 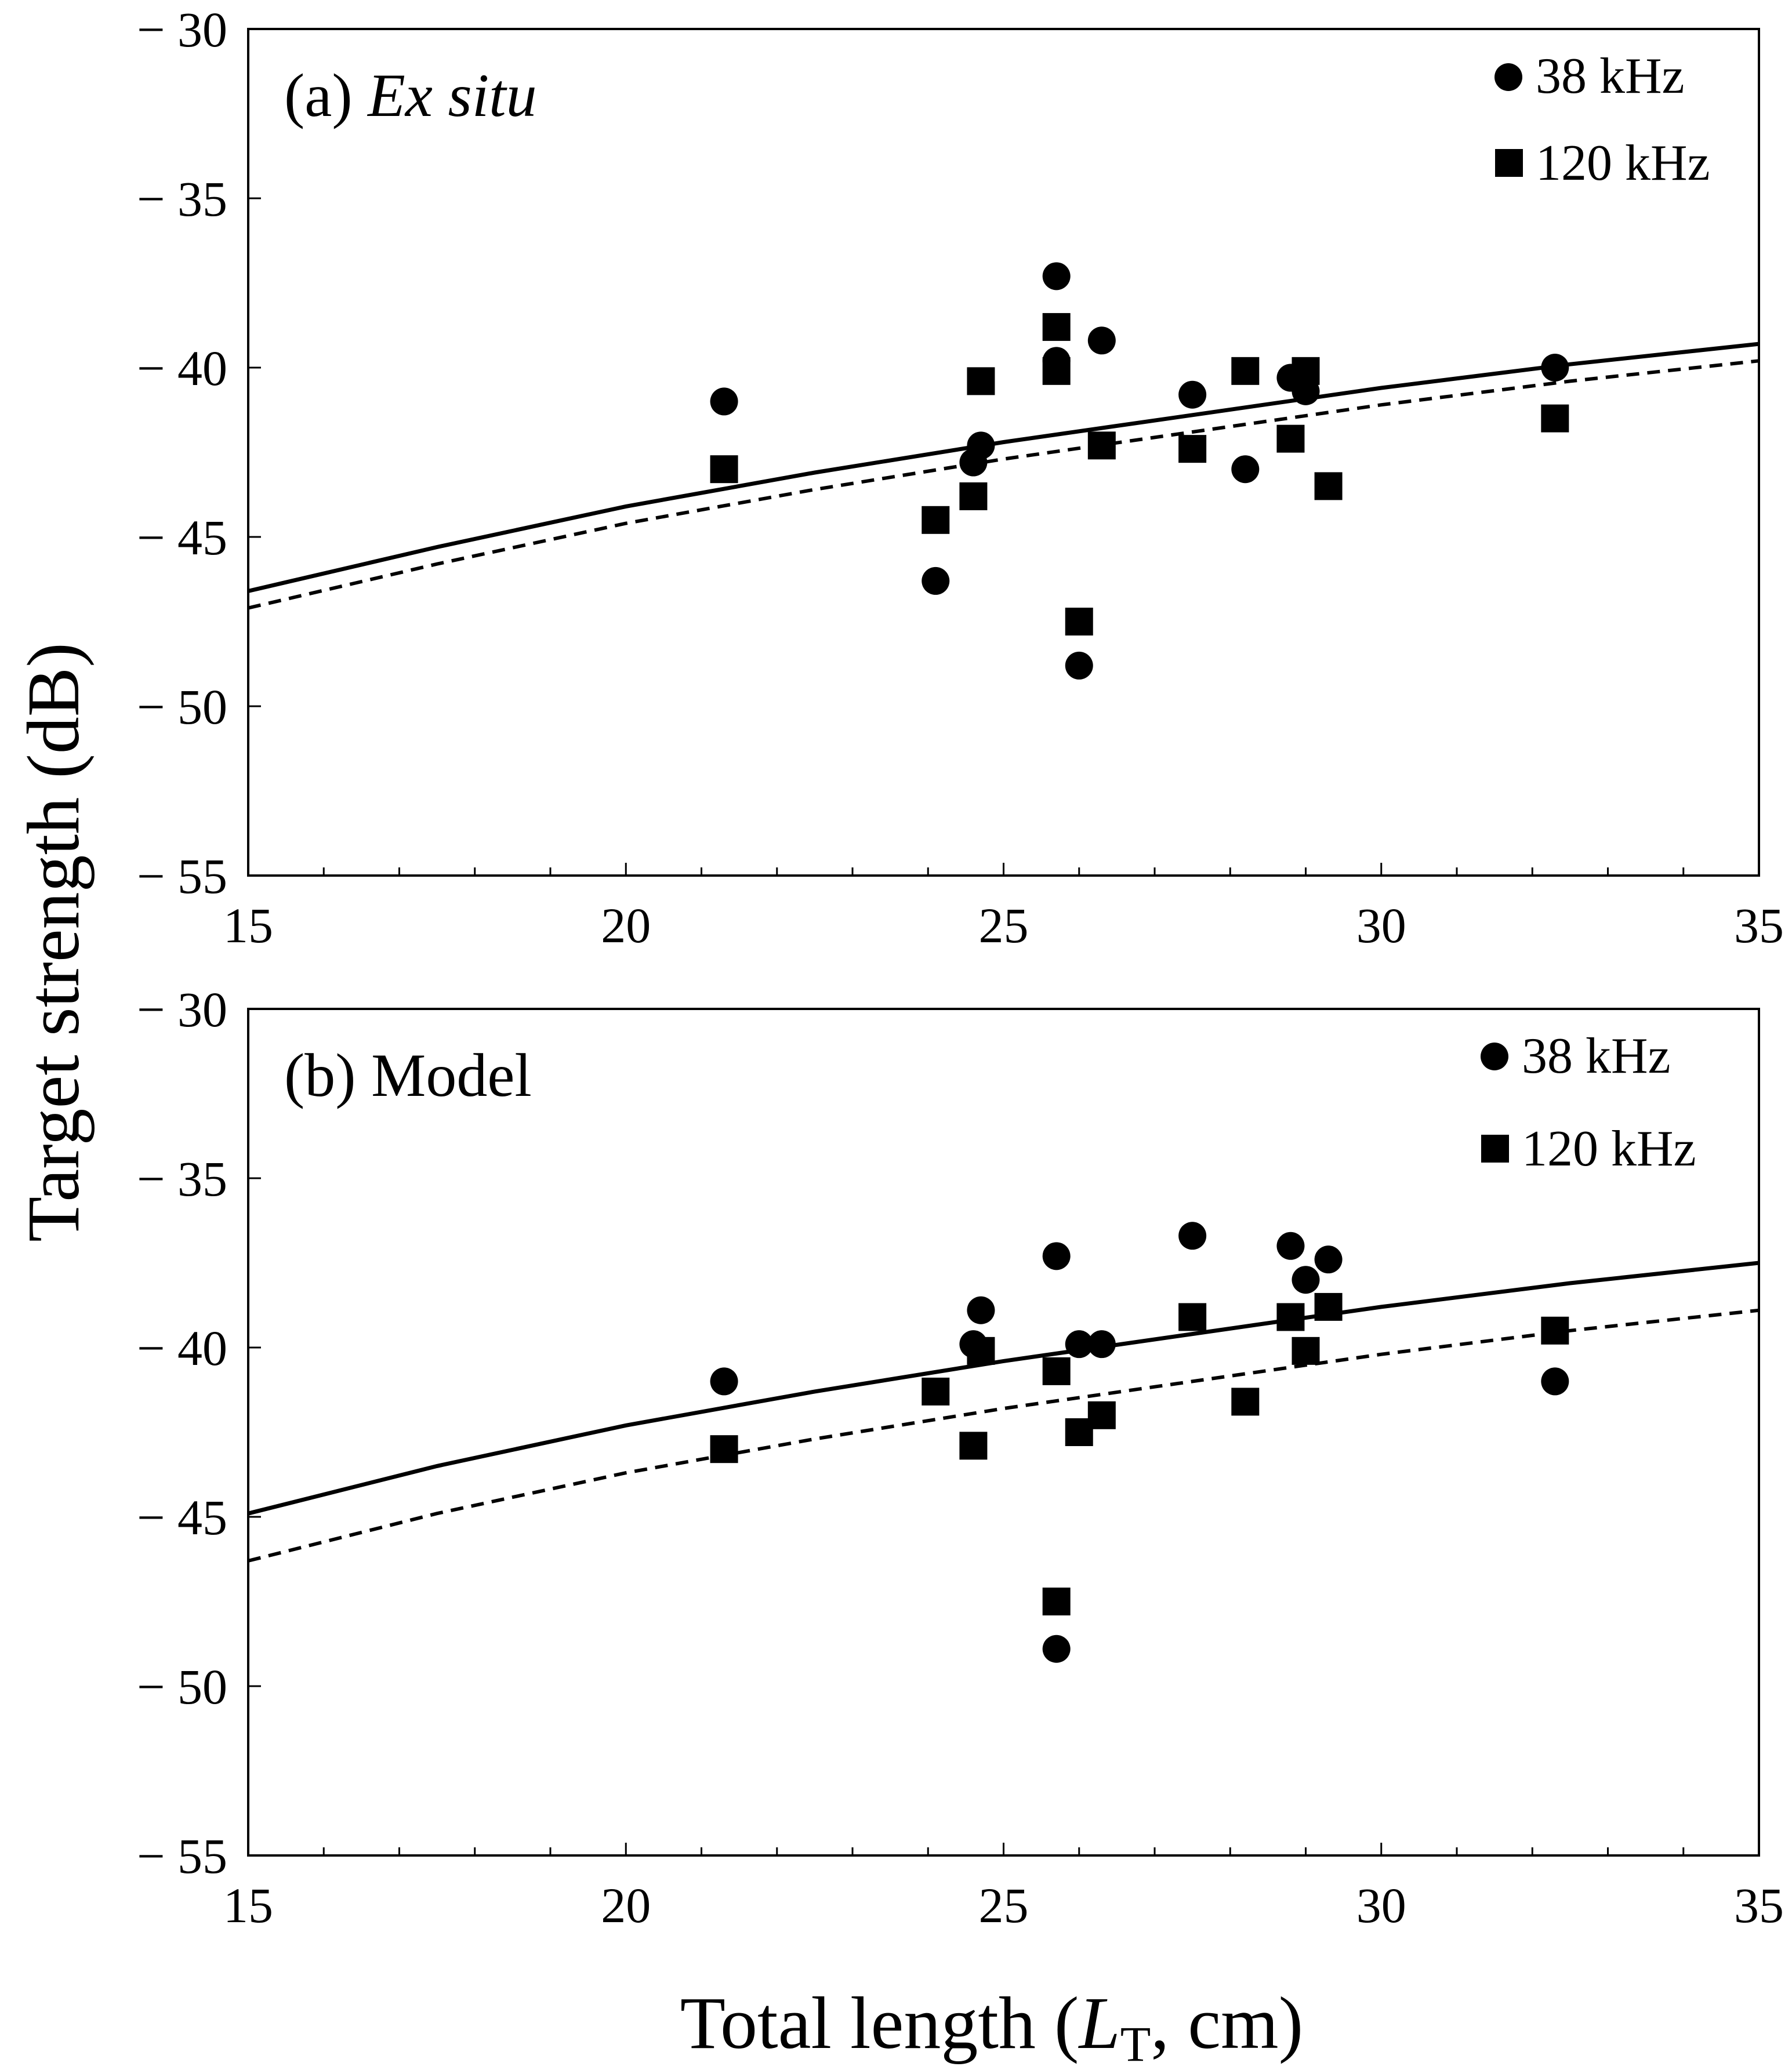 I want to click on x-axis-label: Total length (LT, cm), so click(x=991, y=2026).